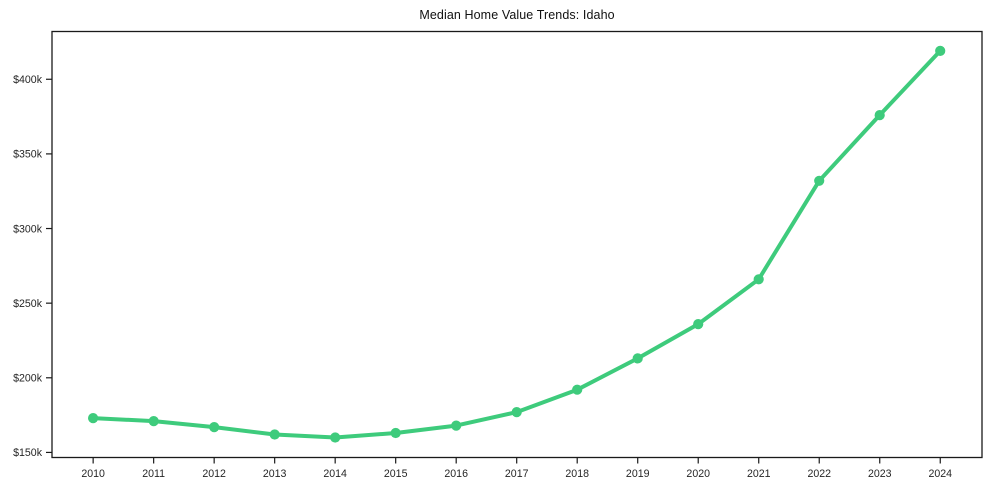  What do you see at coordinates (335, 474) in the screenshot?
I see `x-tick-label: 2014` at bounding box center [335, 474].